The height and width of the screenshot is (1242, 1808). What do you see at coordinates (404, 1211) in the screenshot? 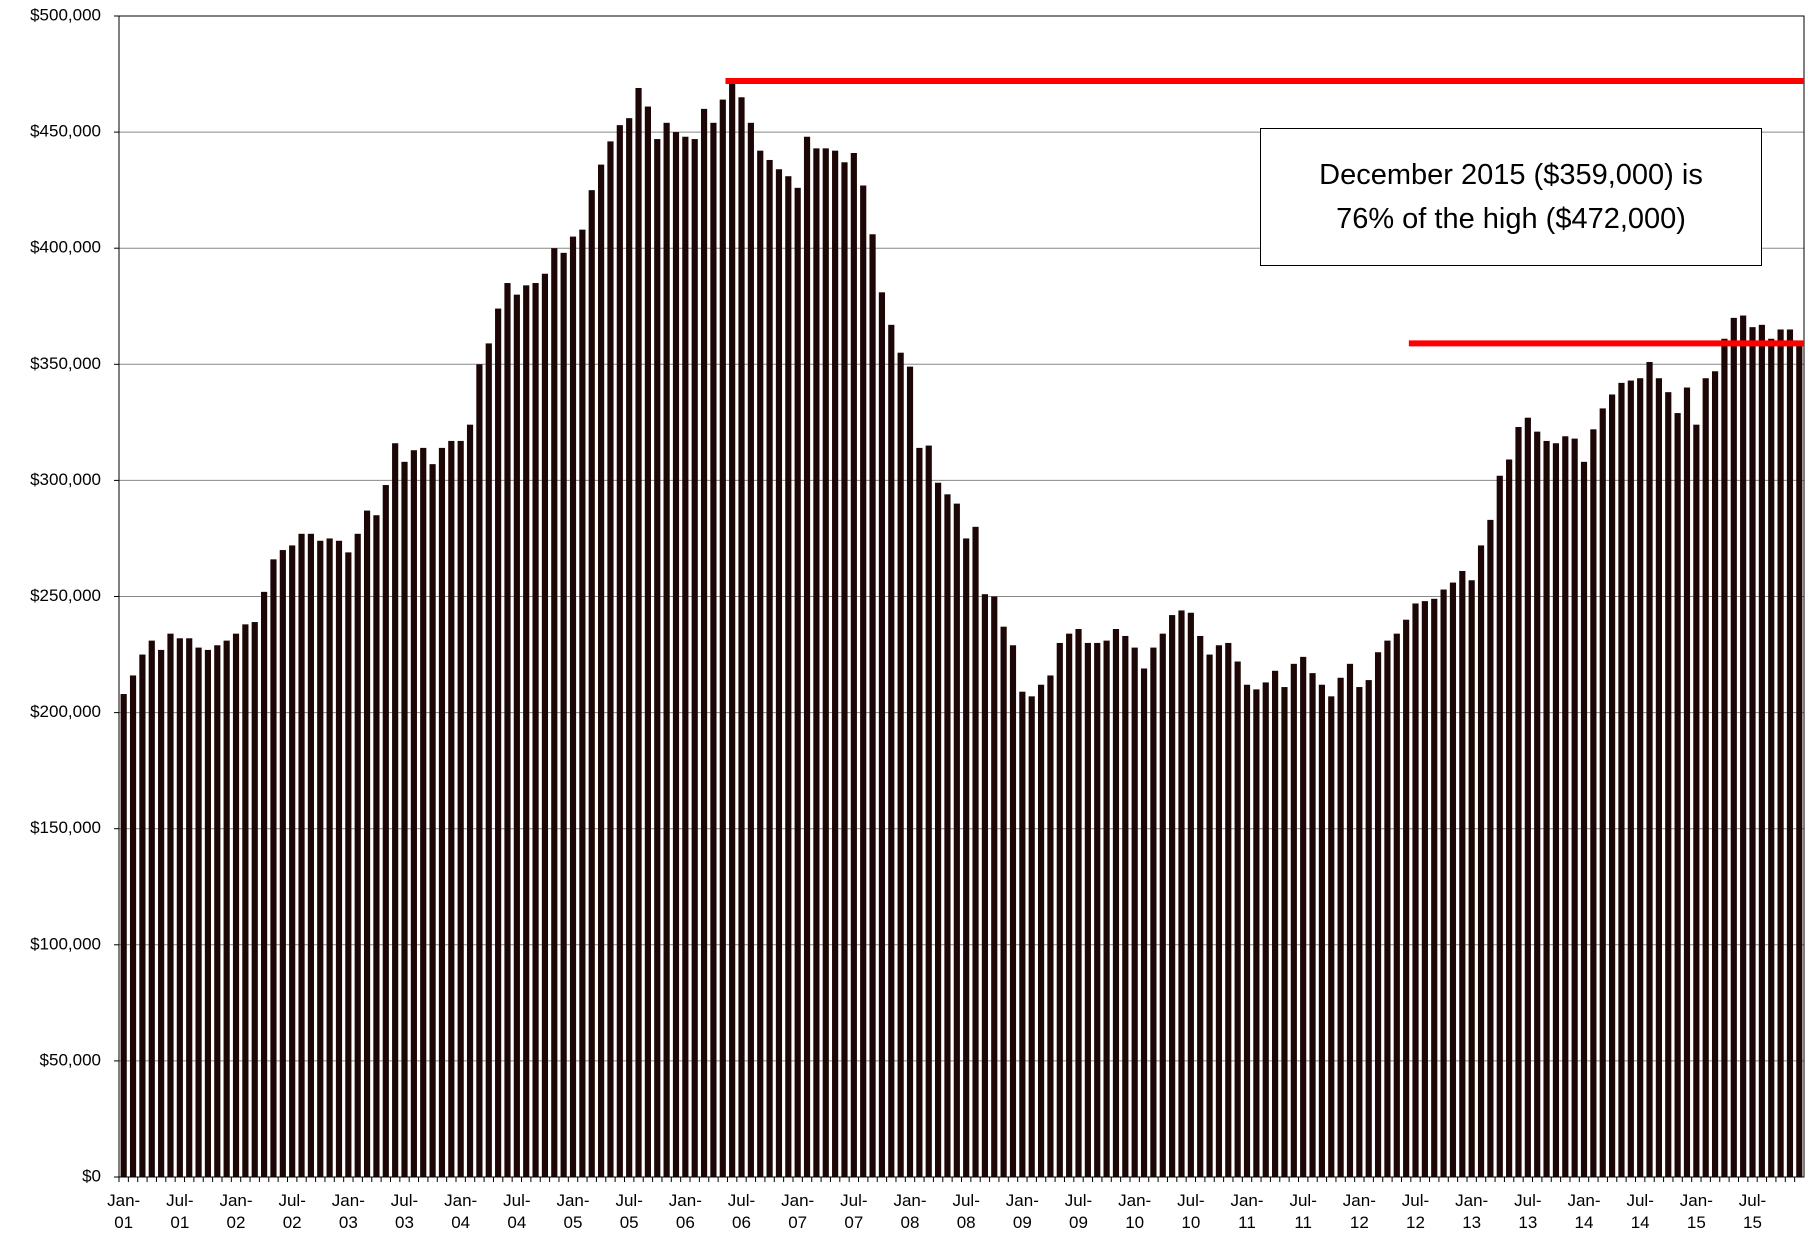
I see `x-tick-label: Jul-03` at bounding box center [404, 1211].